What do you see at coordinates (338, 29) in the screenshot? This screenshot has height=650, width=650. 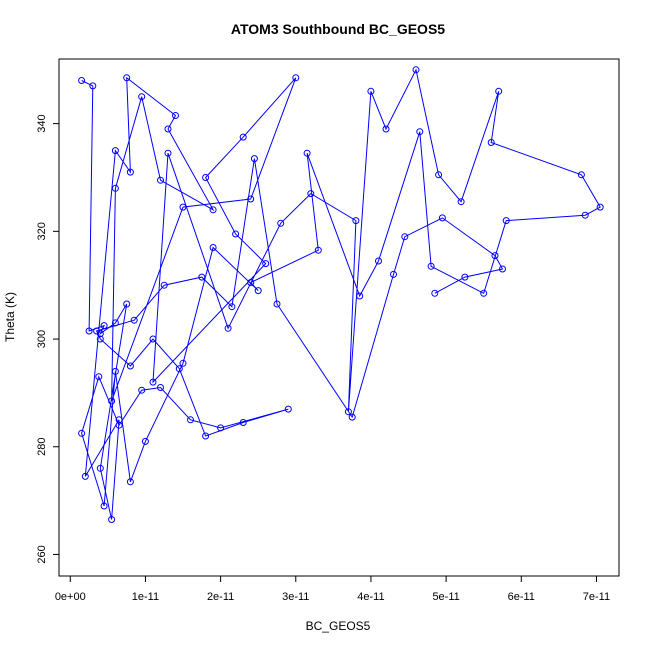 I see `chart-title: ATOM3 Southbound BC_GEOS5` at bounding box center [338, 29].